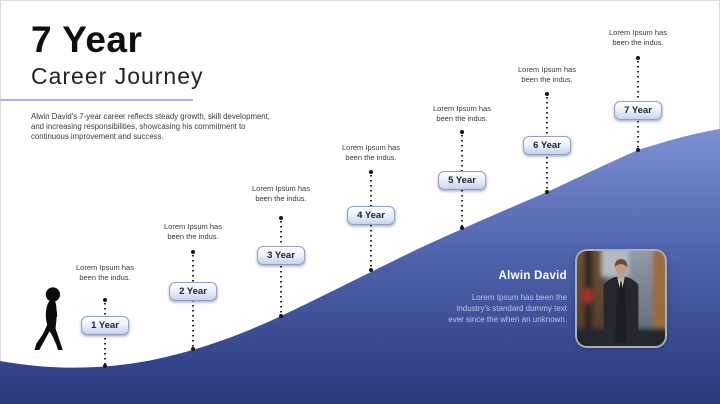 The width and height of the screenshot is (720, 404). I want to click on walking-person-icon, so click(48, 319).